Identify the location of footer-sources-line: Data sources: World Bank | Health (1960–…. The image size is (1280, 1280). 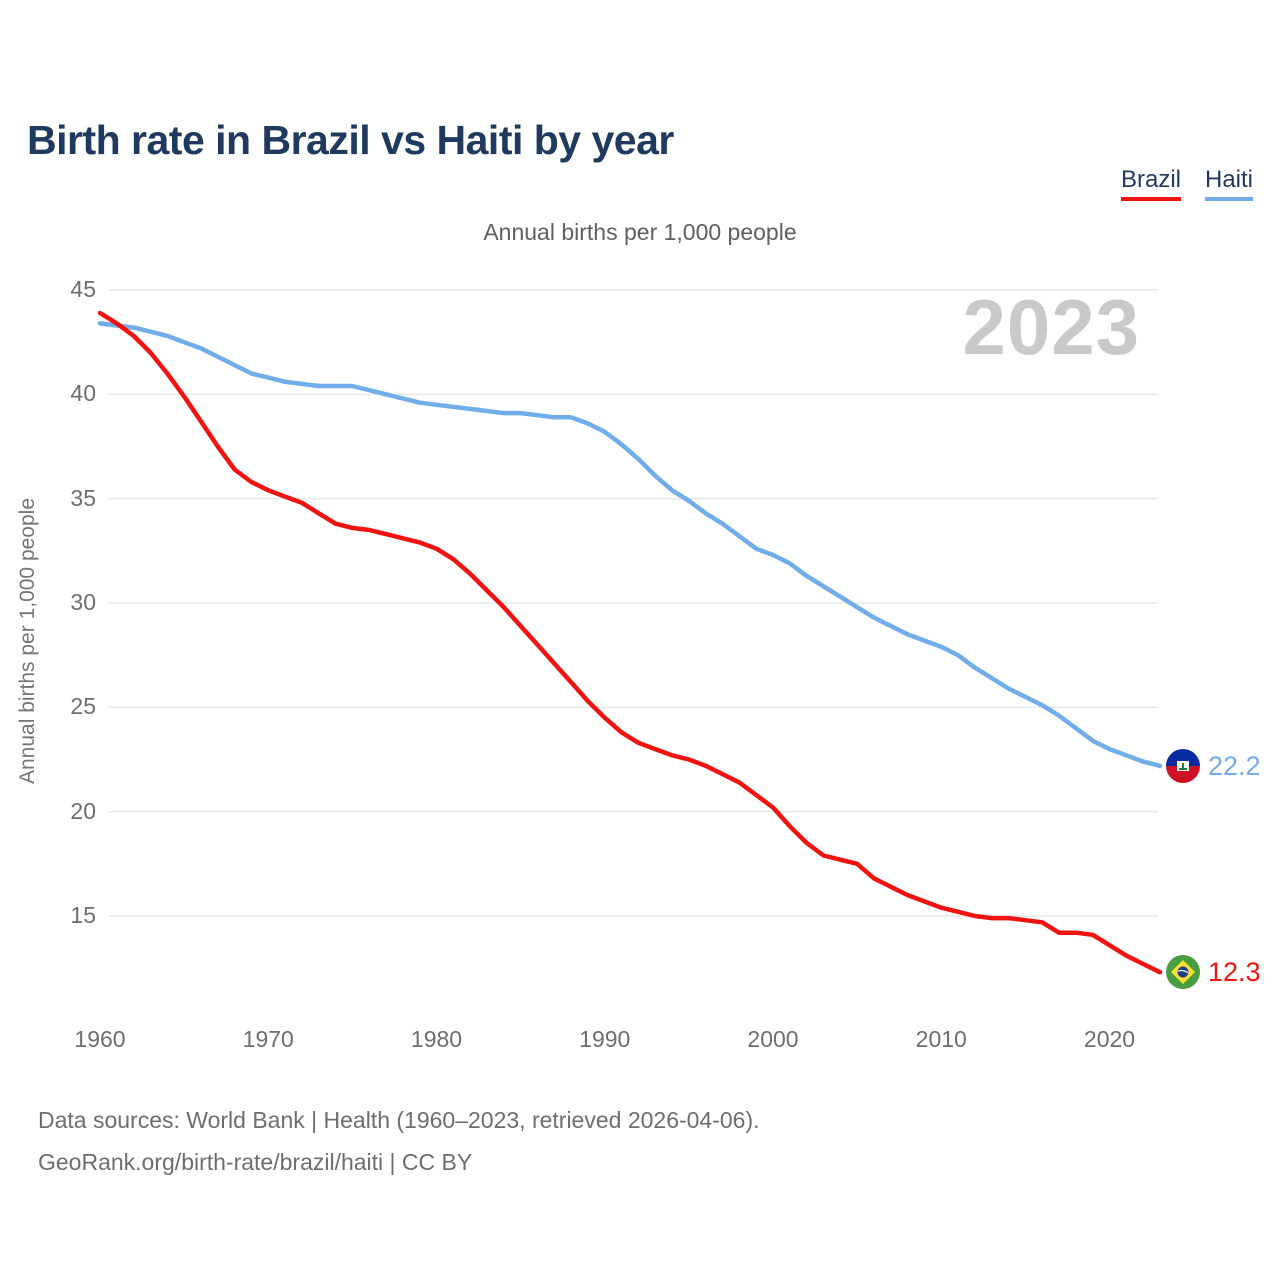
(399, 1120).